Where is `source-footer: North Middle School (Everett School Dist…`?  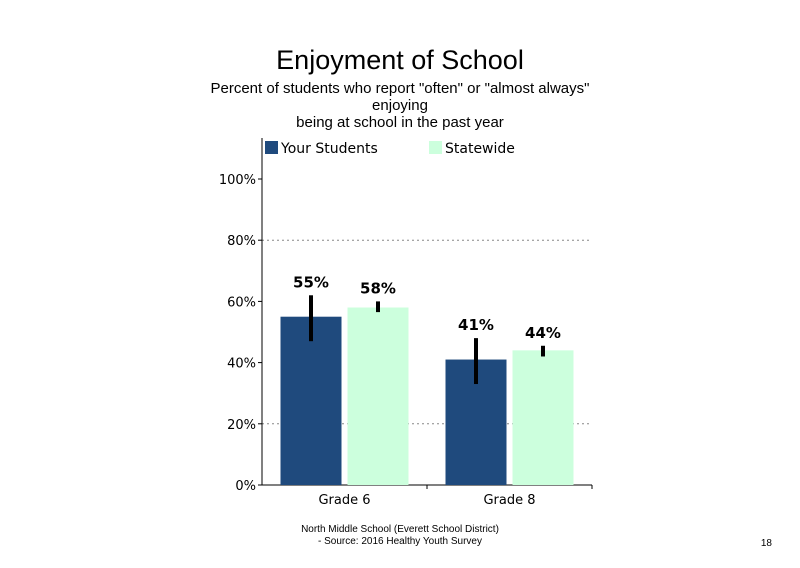
source-footer: North Middle School (Everett School Dist… is located at coordinates (400, 536).